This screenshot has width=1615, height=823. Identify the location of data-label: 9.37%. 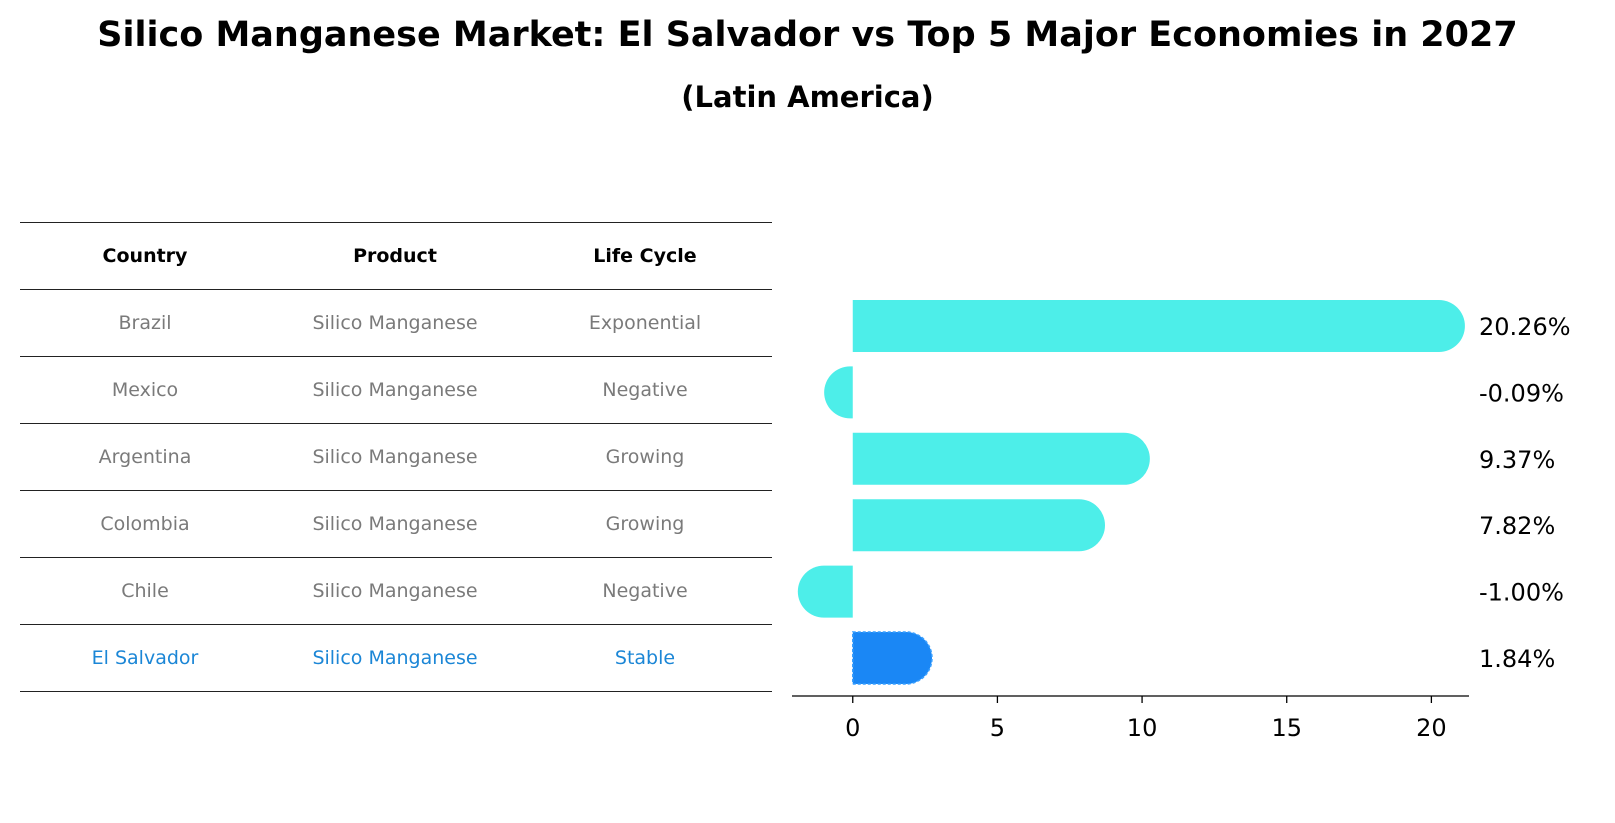
(1517, 460).